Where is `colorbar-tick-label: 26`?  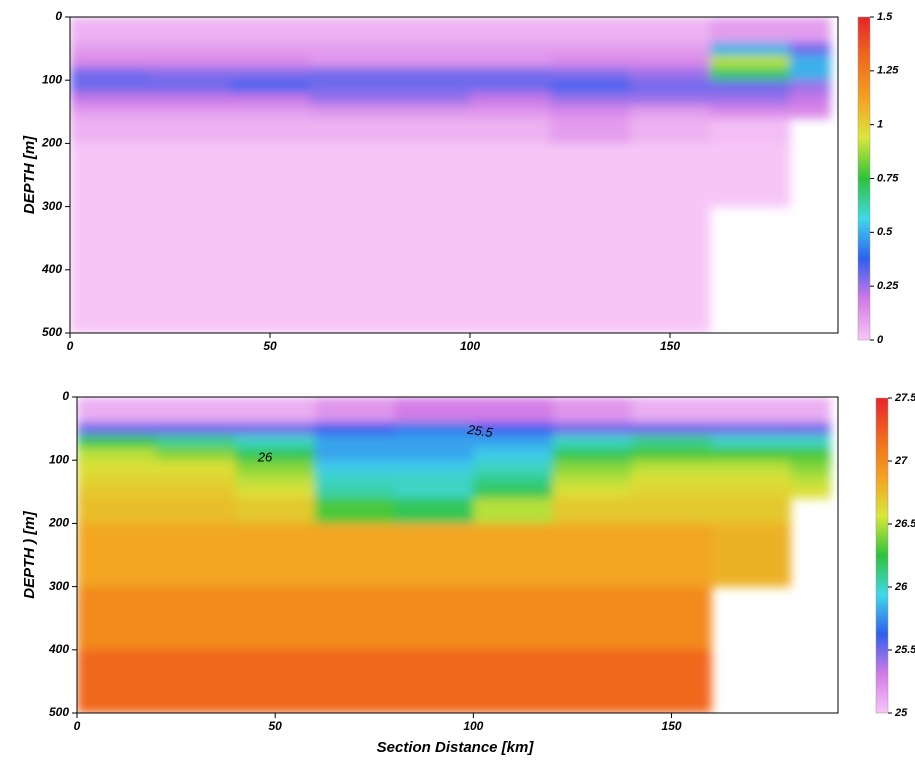
colorbar-tick-label: 26 is located at coordinates (901, 587).